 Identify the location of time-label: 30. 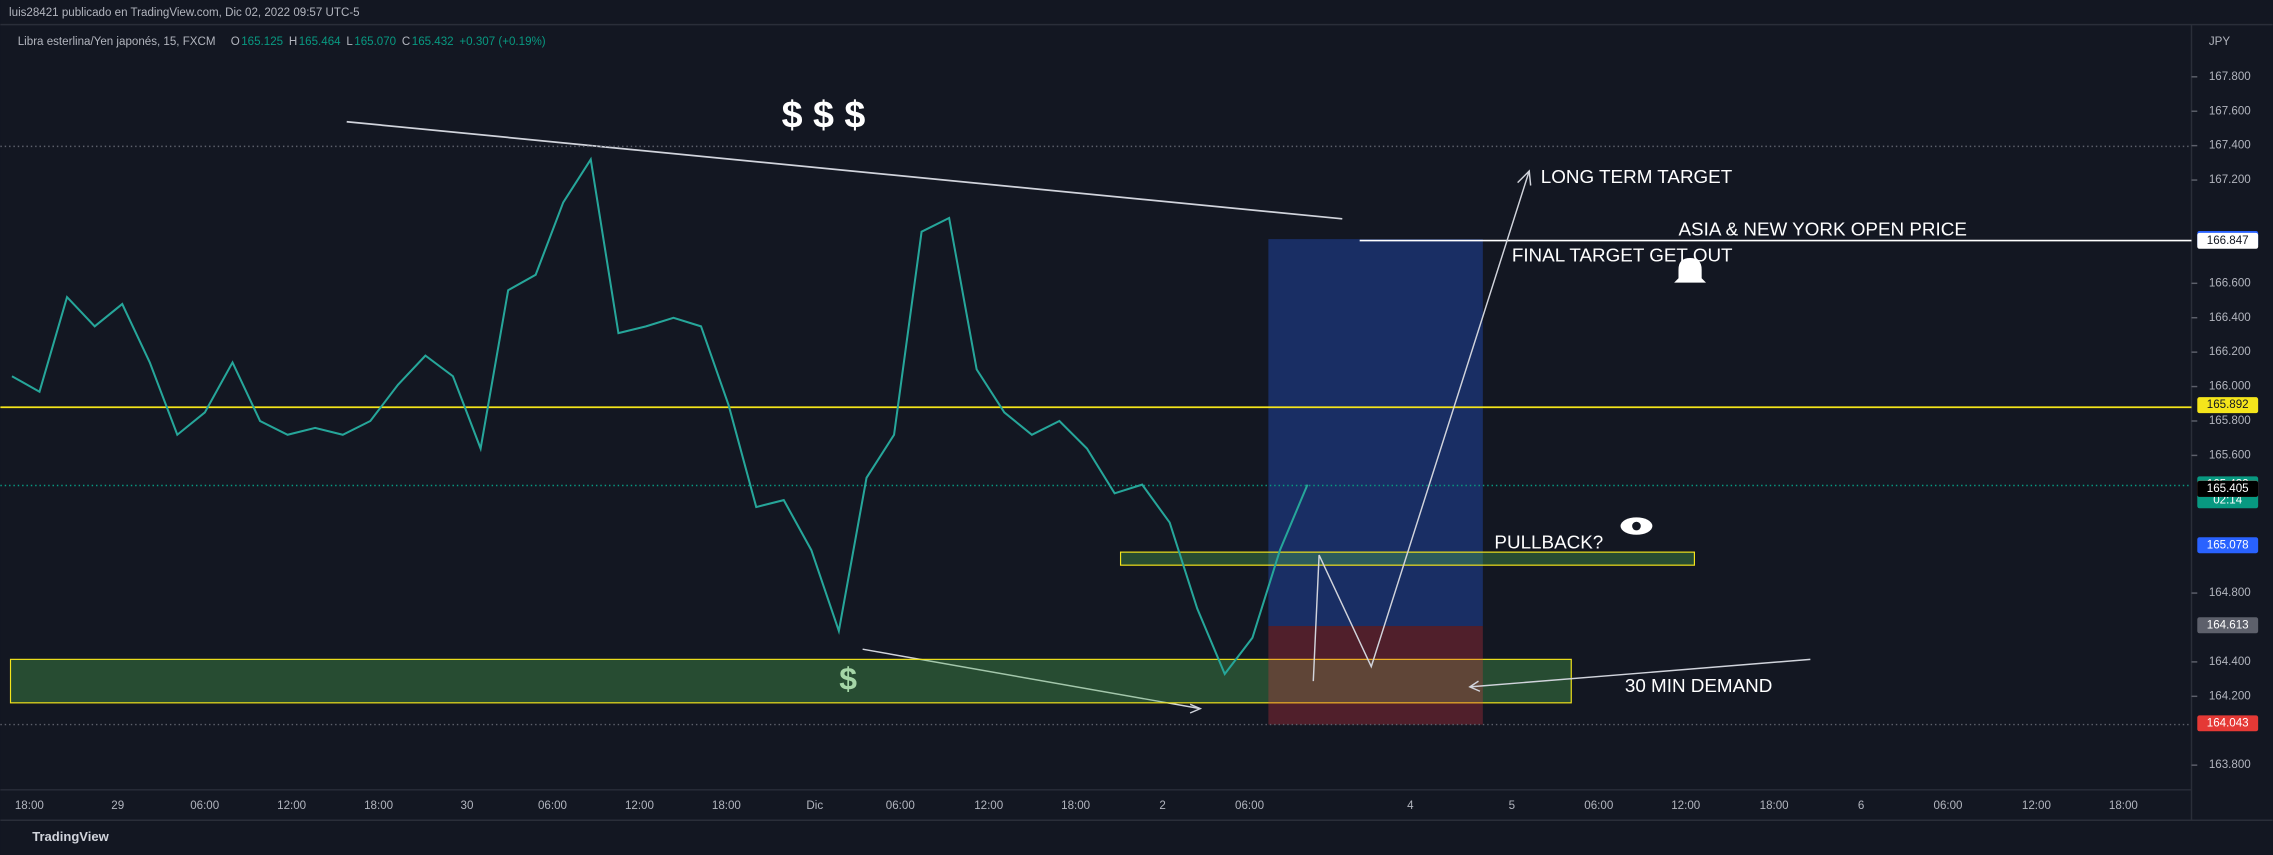
(467, 806).